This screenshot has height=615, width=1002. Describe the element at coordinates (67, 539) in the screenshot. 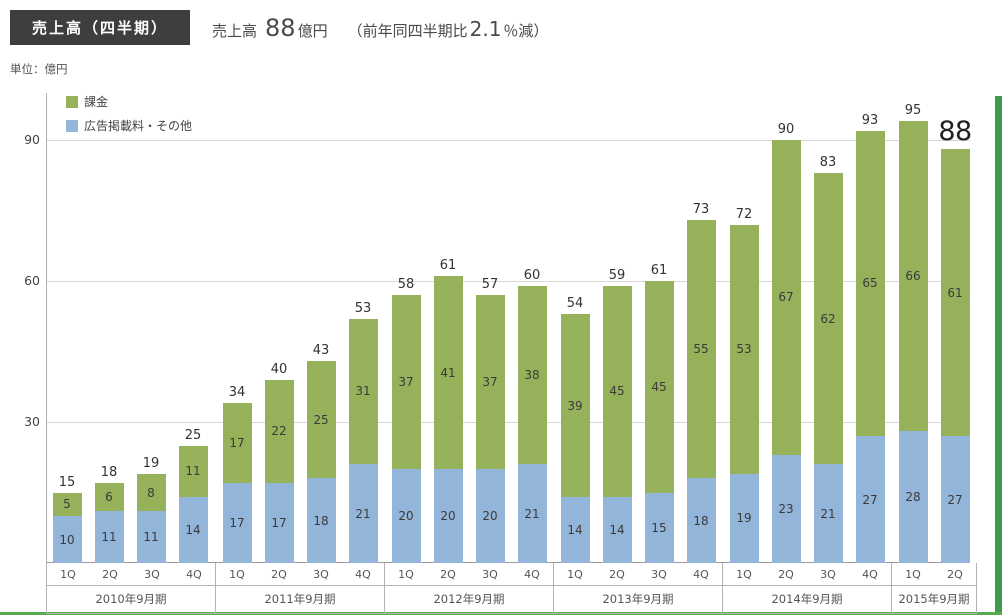

I see `segment-ad-other: 10` at that location.